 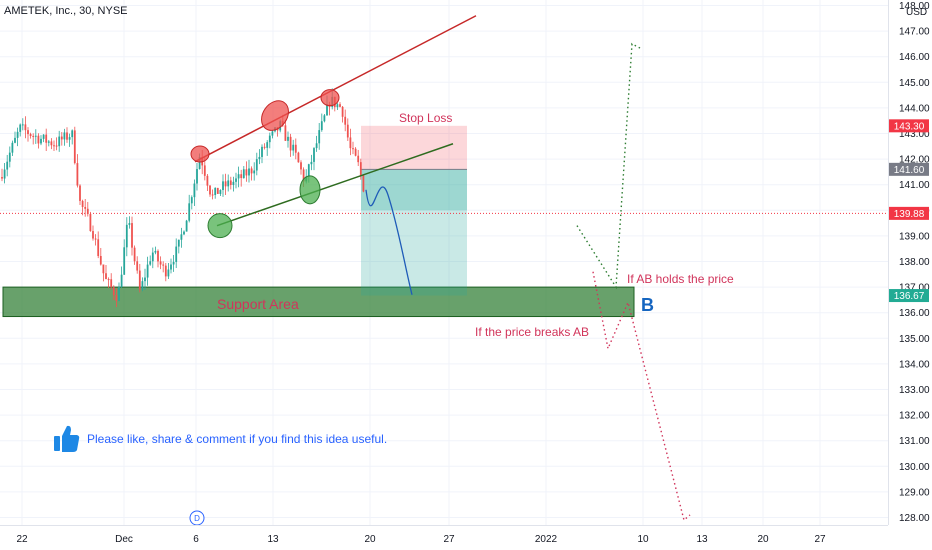 I want to click on support-trendline, so click(x=335, y=185).